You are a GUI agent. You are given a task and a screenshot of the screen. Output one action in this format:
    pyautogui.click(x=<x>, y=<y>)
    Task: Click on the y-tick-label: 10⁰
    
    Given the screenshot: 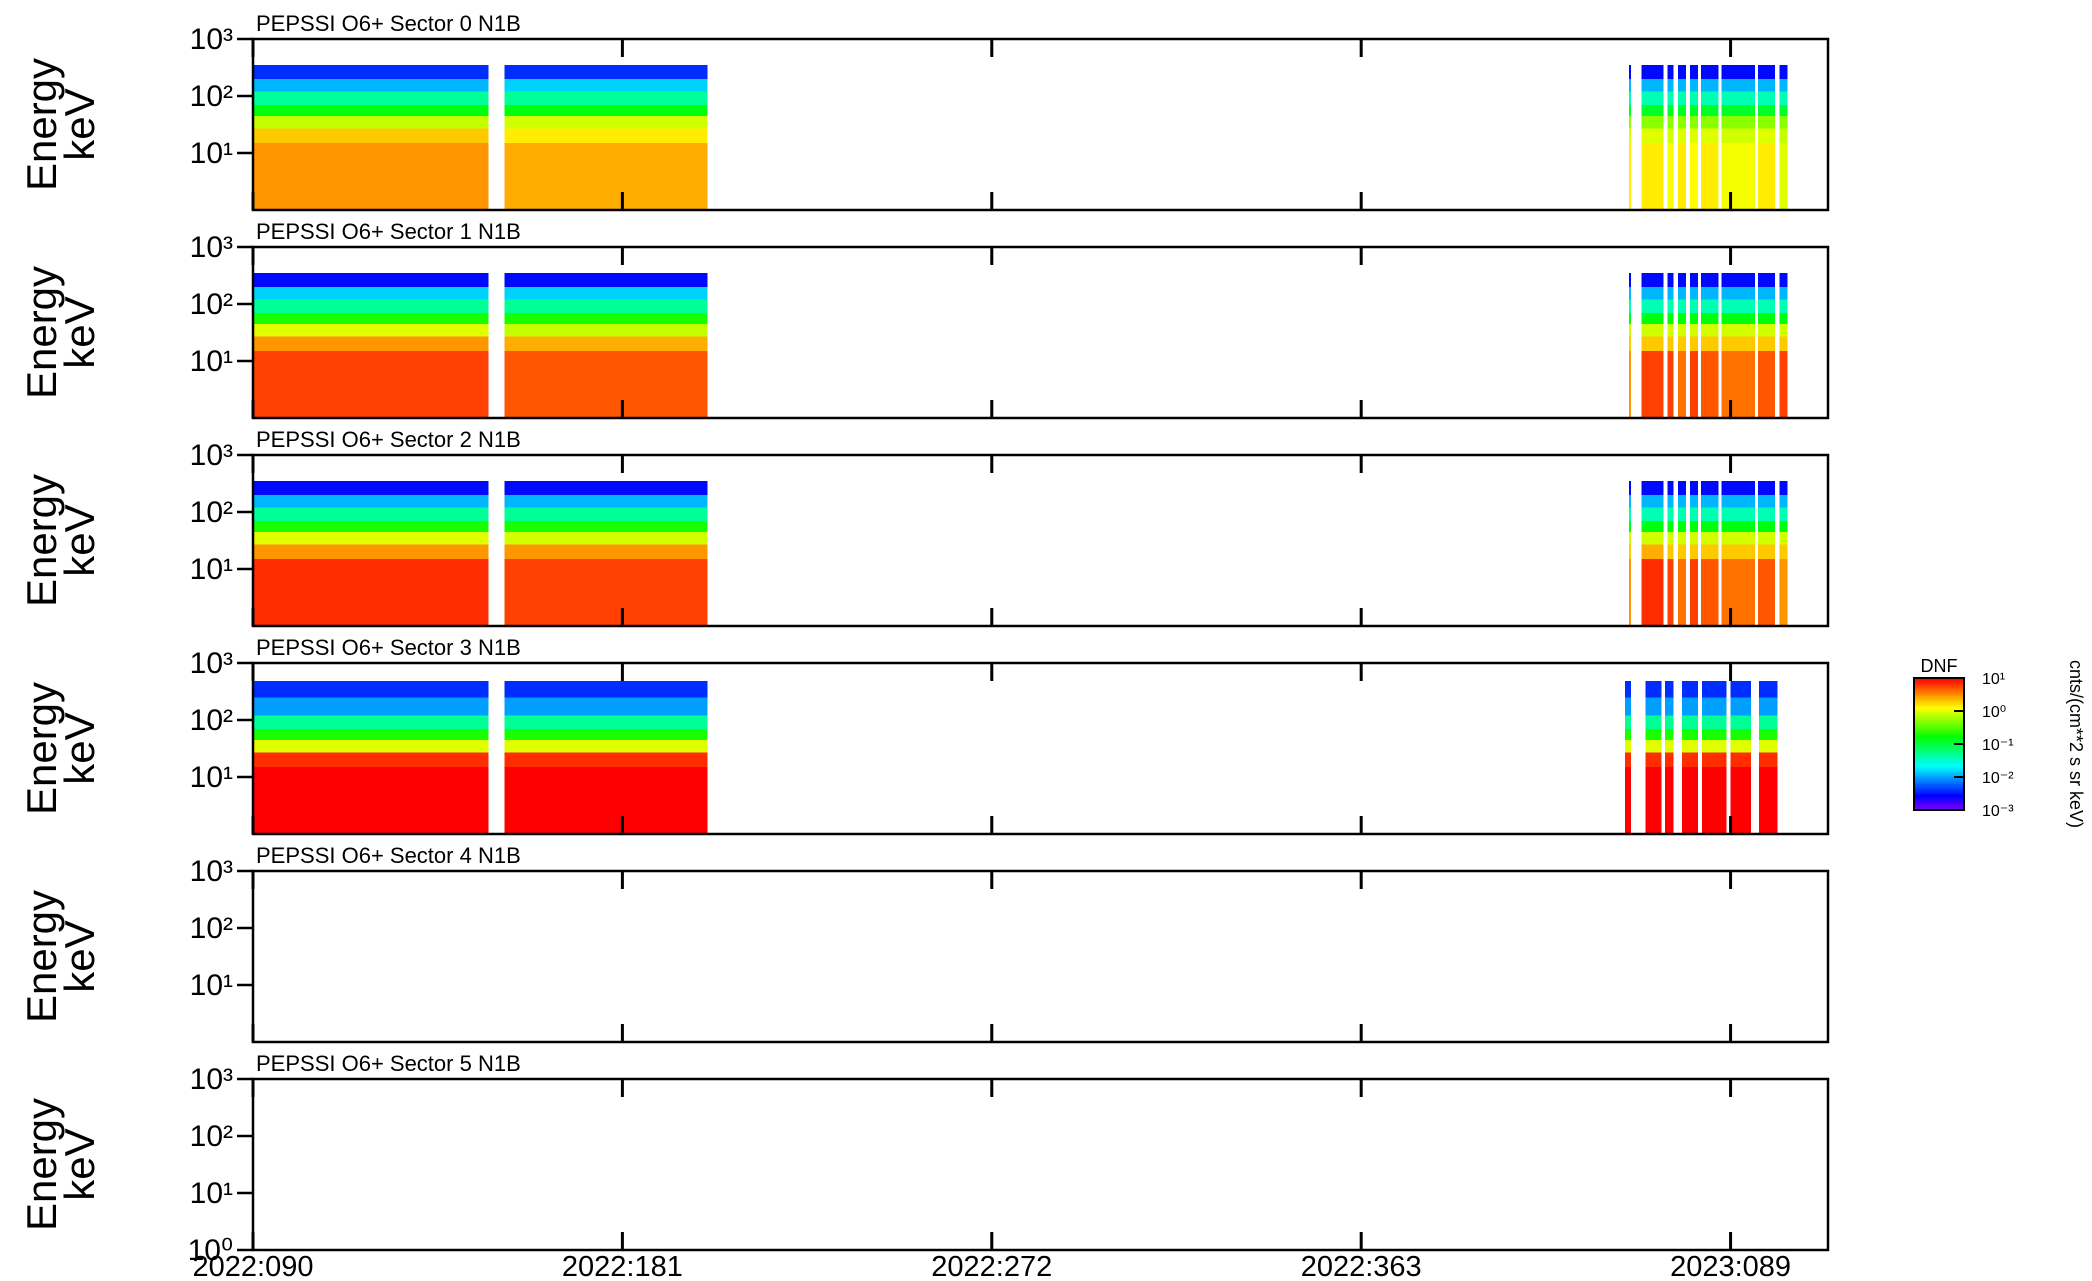 What is the action you would take?
    pyautogui.click(x=210, y=1250)
    